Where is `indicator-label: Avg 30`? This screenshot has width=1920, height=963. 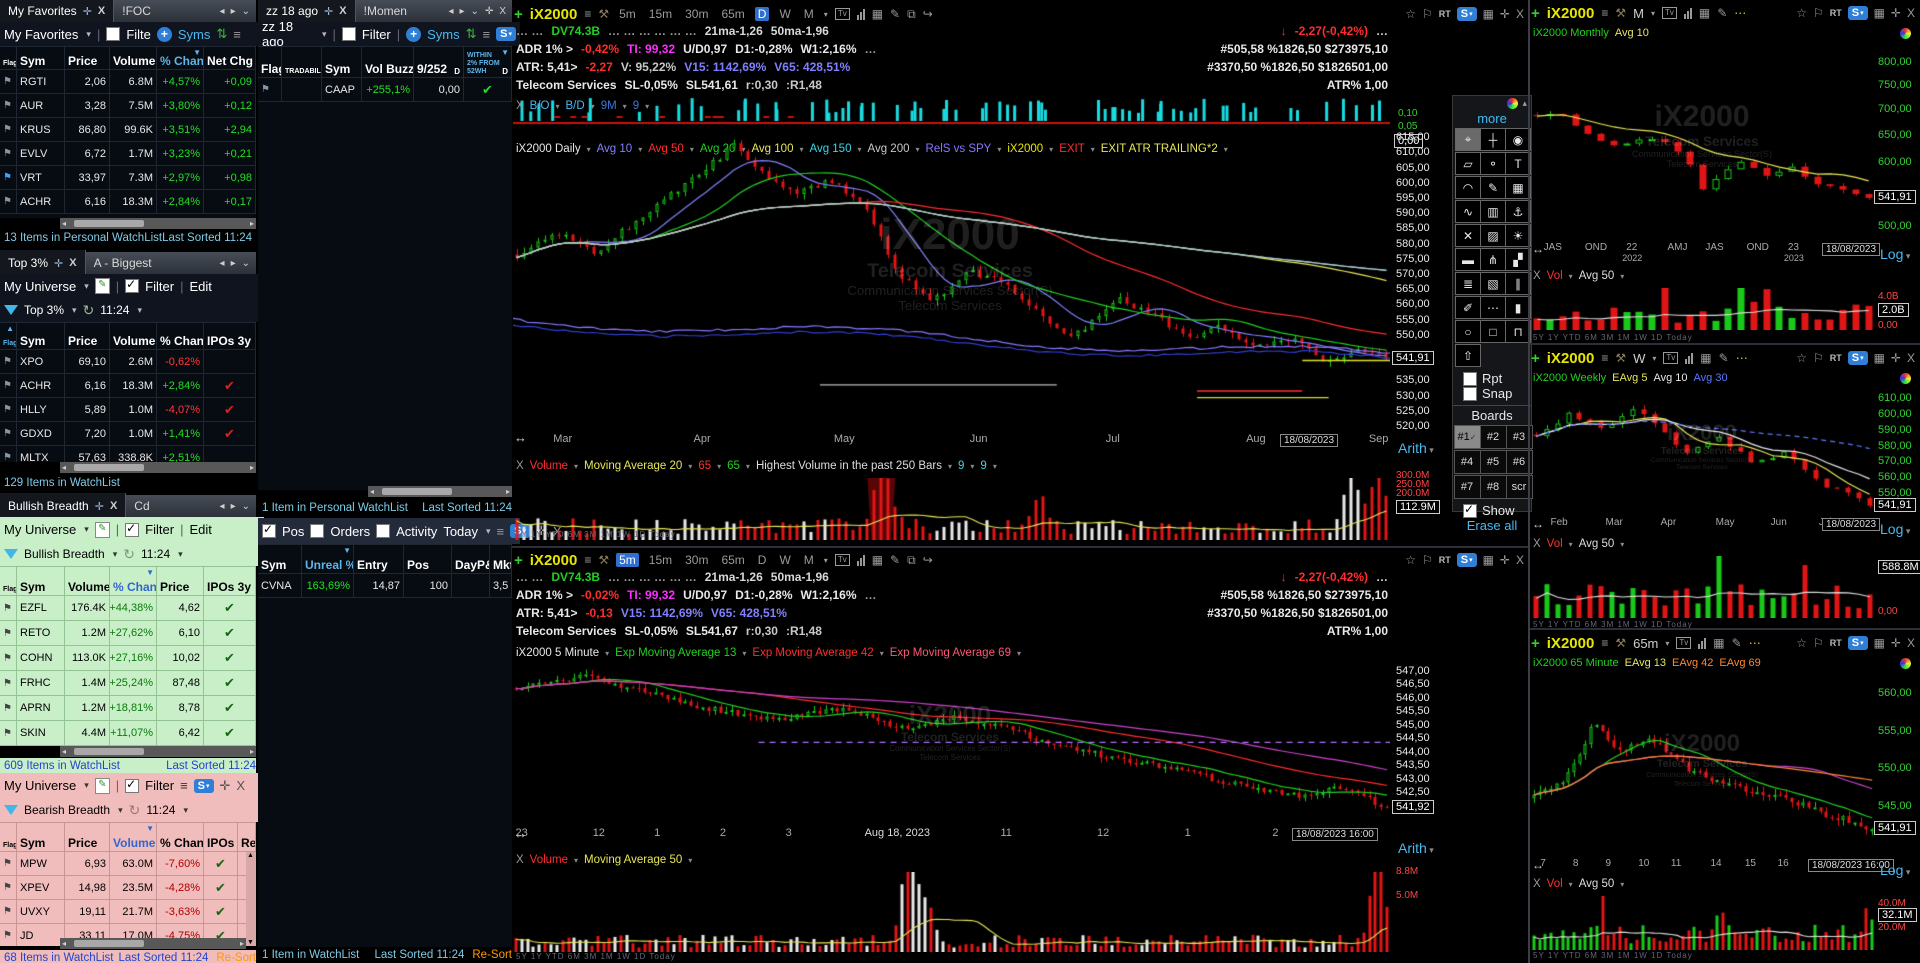
indicator-label: Avg 30 is located at coordinates (1710, 378).